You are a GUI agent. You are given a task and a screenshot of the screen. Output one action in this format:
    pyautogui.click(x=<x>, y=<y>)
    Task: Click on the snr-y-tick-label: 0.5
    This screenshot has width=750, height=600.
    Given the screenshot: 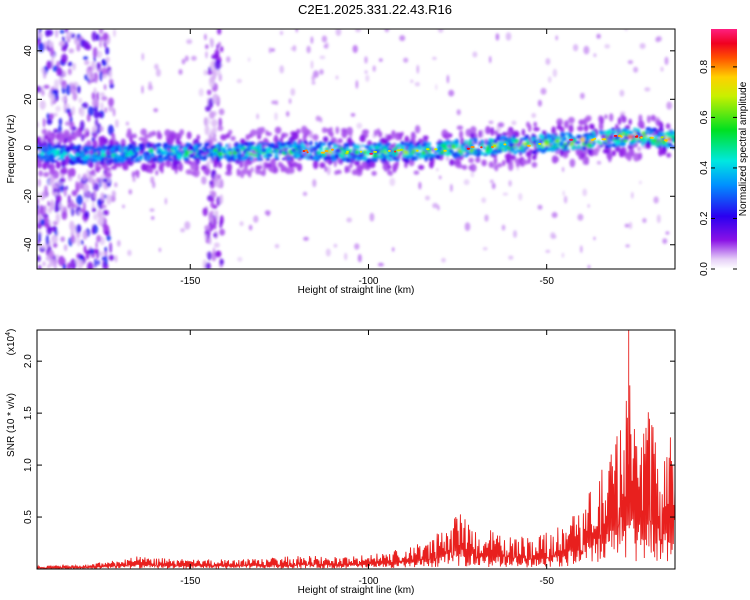 What is the action you would take?
    pyautogui.click(x=28, y=517)
    